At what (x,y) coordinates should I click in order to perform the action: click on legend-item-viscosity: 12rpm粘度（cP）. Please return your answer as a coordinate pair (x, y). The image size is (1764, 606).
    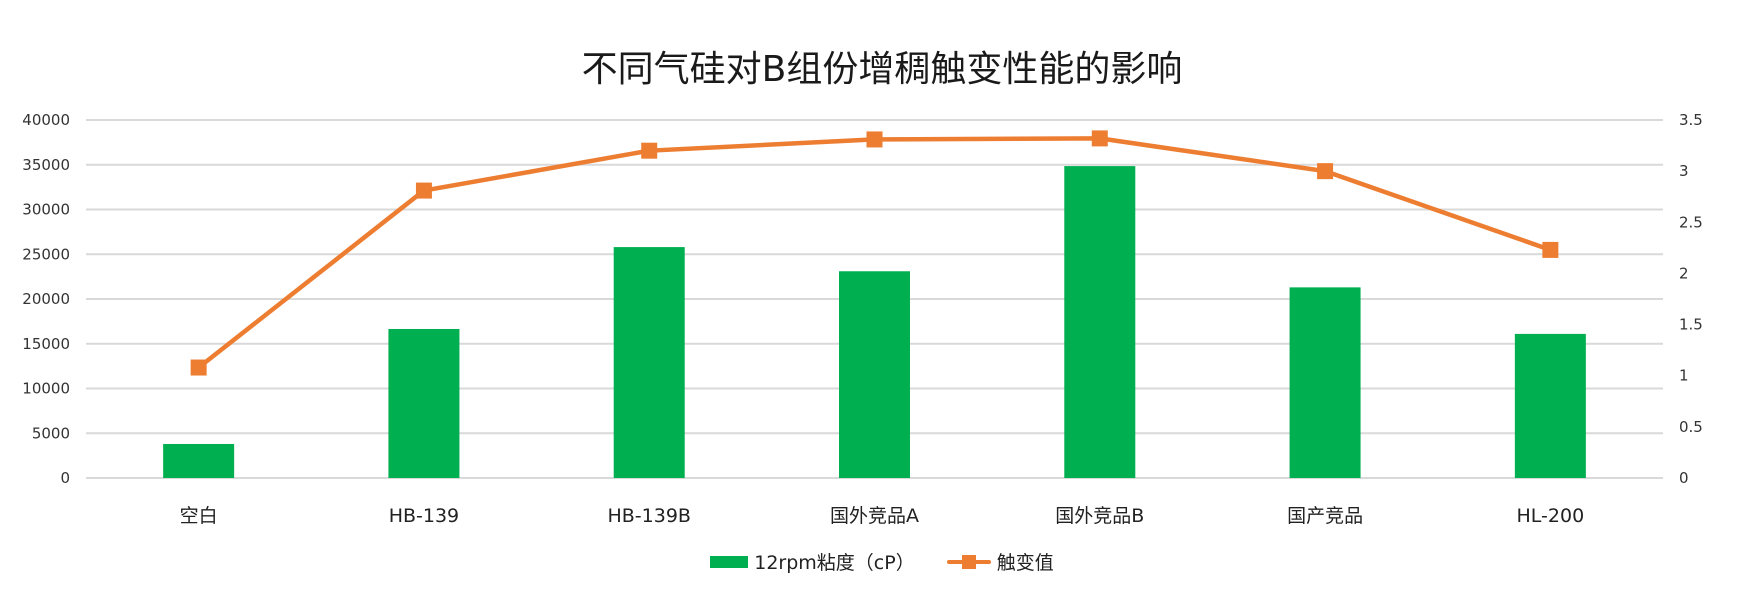
    Looking at the image, I should click on (812, 561).